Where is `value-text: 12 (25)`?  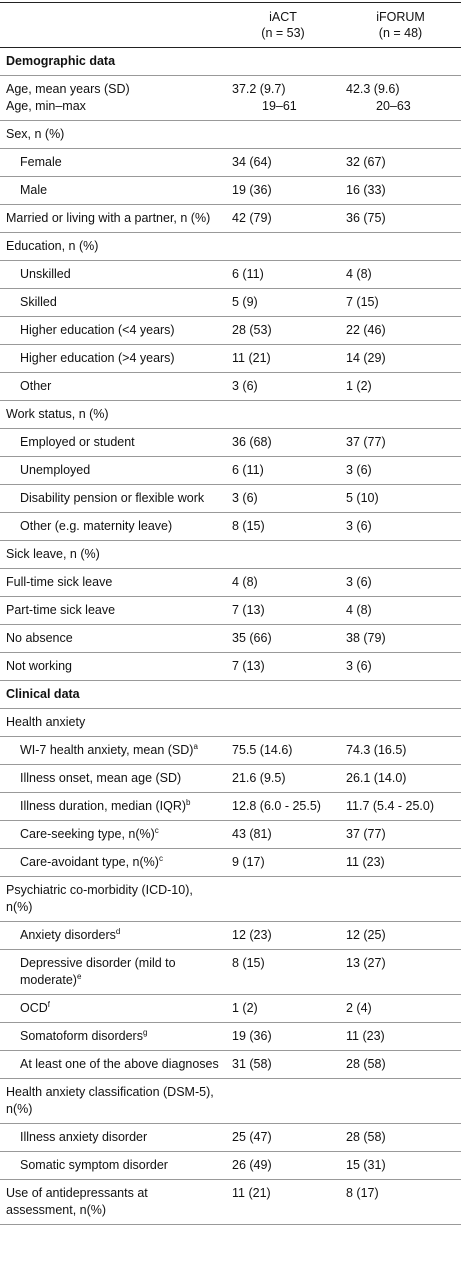
value-text: 12 (25) is located at coordinates (366, 935).